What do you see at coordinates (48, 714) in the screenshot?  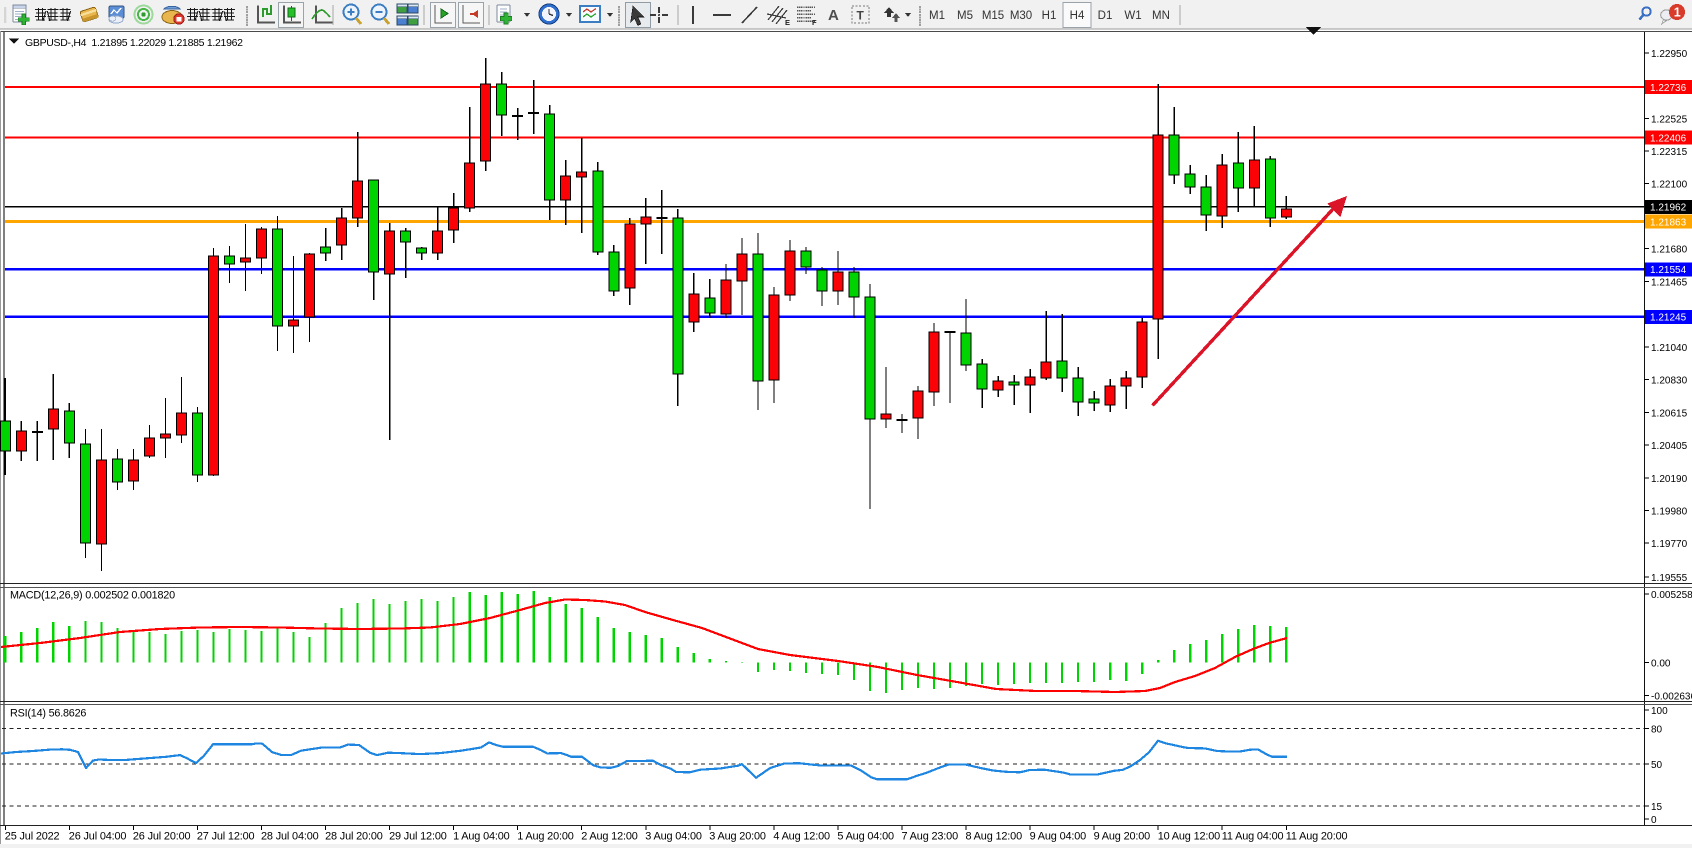 I see `svg-text: RSI(14) 56.8626` at bounding box center [48, 714].